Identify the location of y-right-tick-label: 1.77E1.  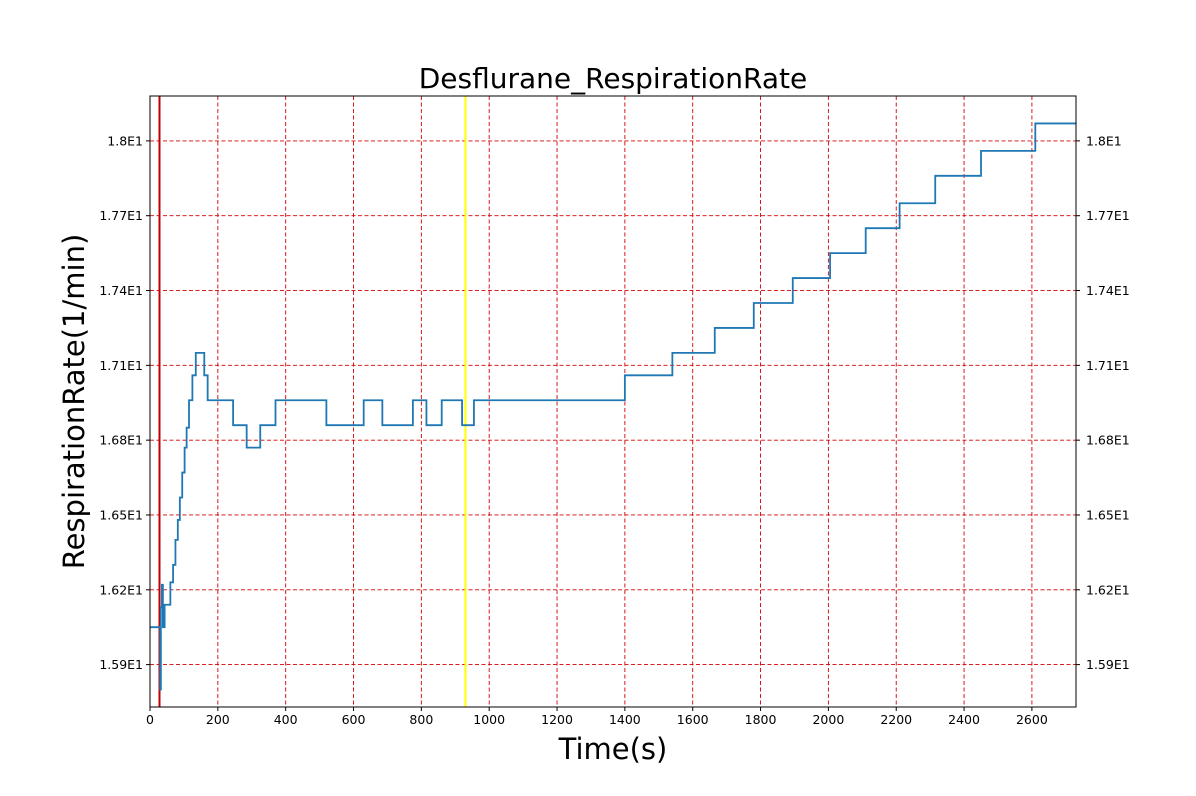
(1108, 215).